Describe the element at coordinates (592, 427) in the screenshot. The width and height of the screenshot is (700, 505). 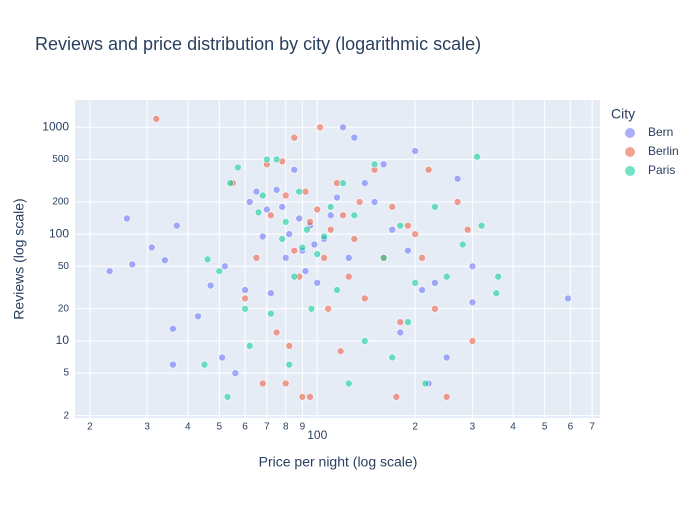
I see `x-tick-label: 7` at that location.